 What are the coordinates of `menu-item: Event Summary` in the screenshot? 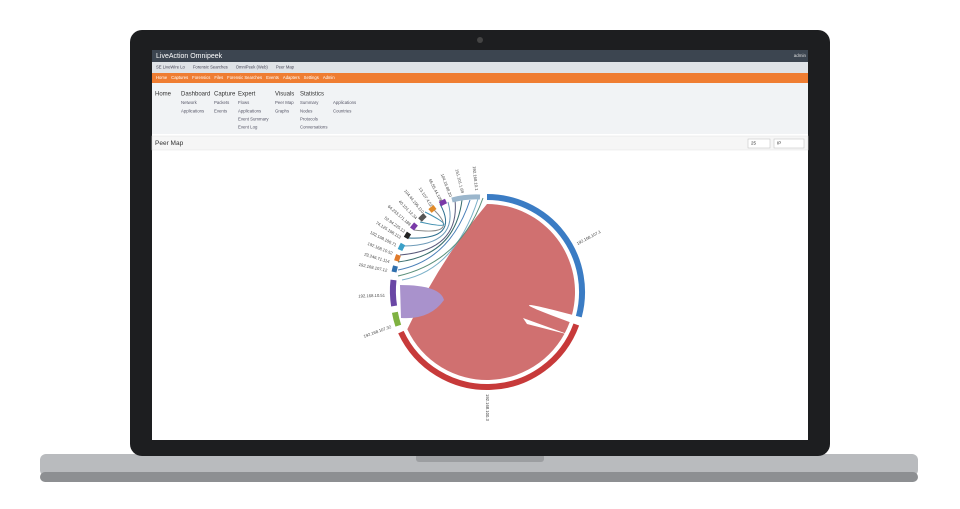 It's located at (253, 119).